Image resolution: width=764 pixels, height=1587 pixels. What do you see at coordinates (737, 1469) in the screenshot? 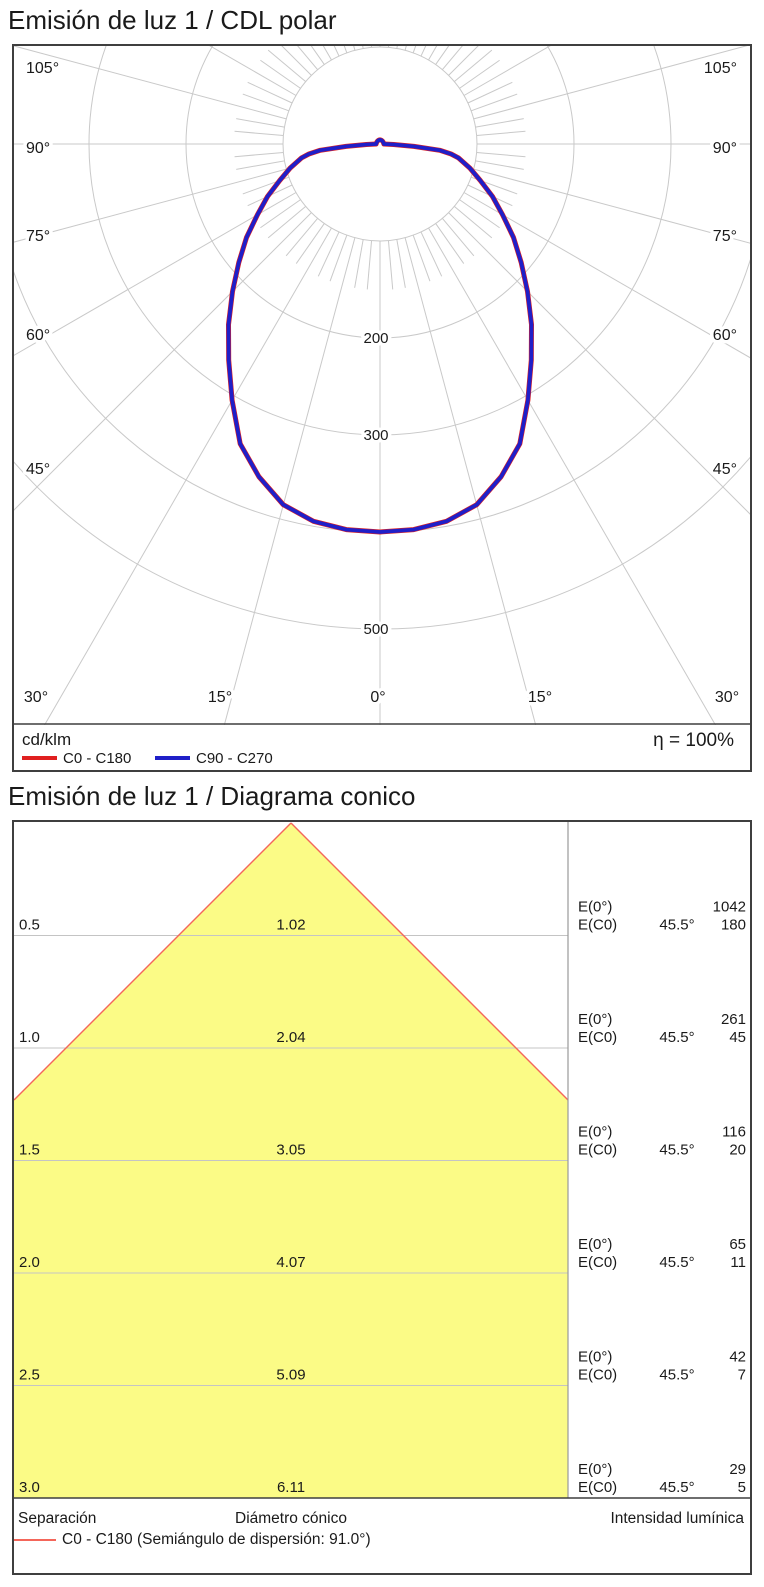
I see `svg-text: 29` at bounding box center [737, 1469].